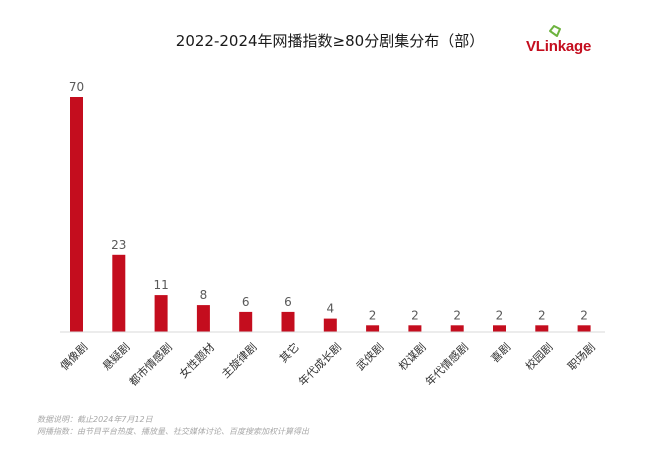 The image size is (660, 449). I want to click on value-label-4: 8, so click(204, 295).